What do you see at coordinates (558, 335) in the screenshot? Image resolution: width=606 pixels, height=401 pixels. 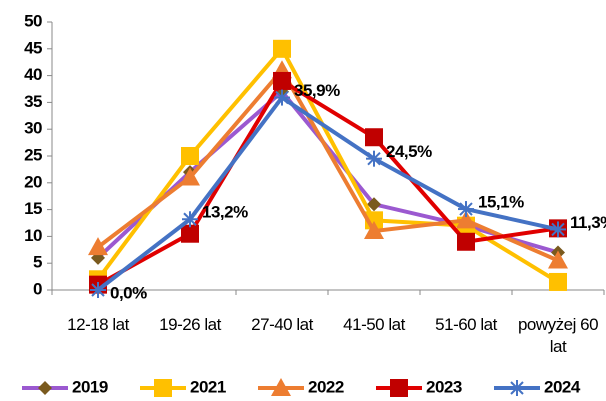 I see `x-tick-label: powyżej 60 lat` at bounding box center [558, 335].